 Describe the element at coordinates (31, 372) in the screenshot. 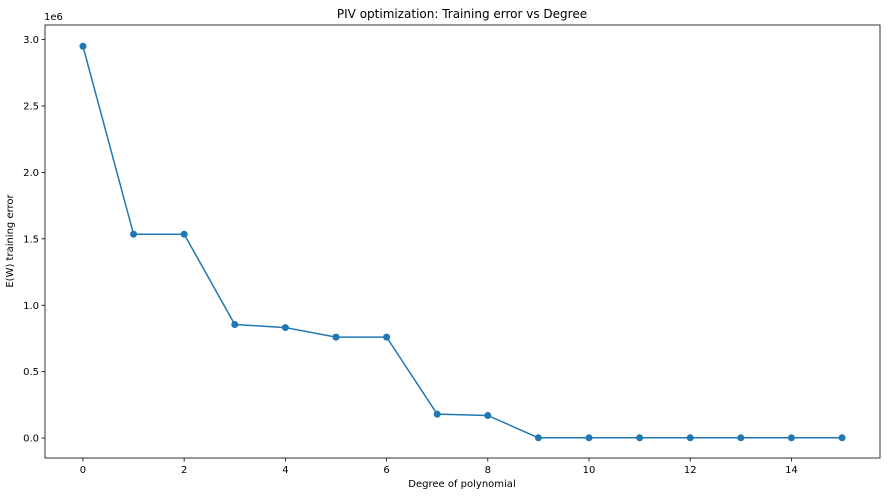

I see `y-tick-label: 0.5` at that location.